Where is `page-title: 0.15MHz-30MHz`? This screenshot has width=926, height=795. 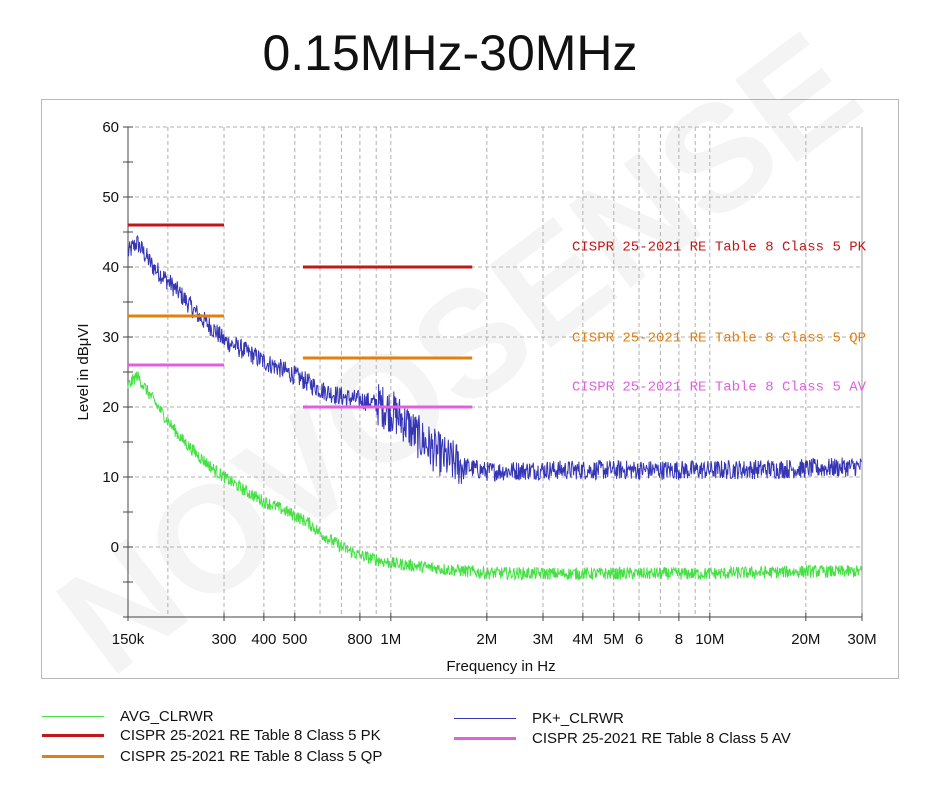 page-title: 0.15MHz-30MHz is located at coordinates (450, 53).